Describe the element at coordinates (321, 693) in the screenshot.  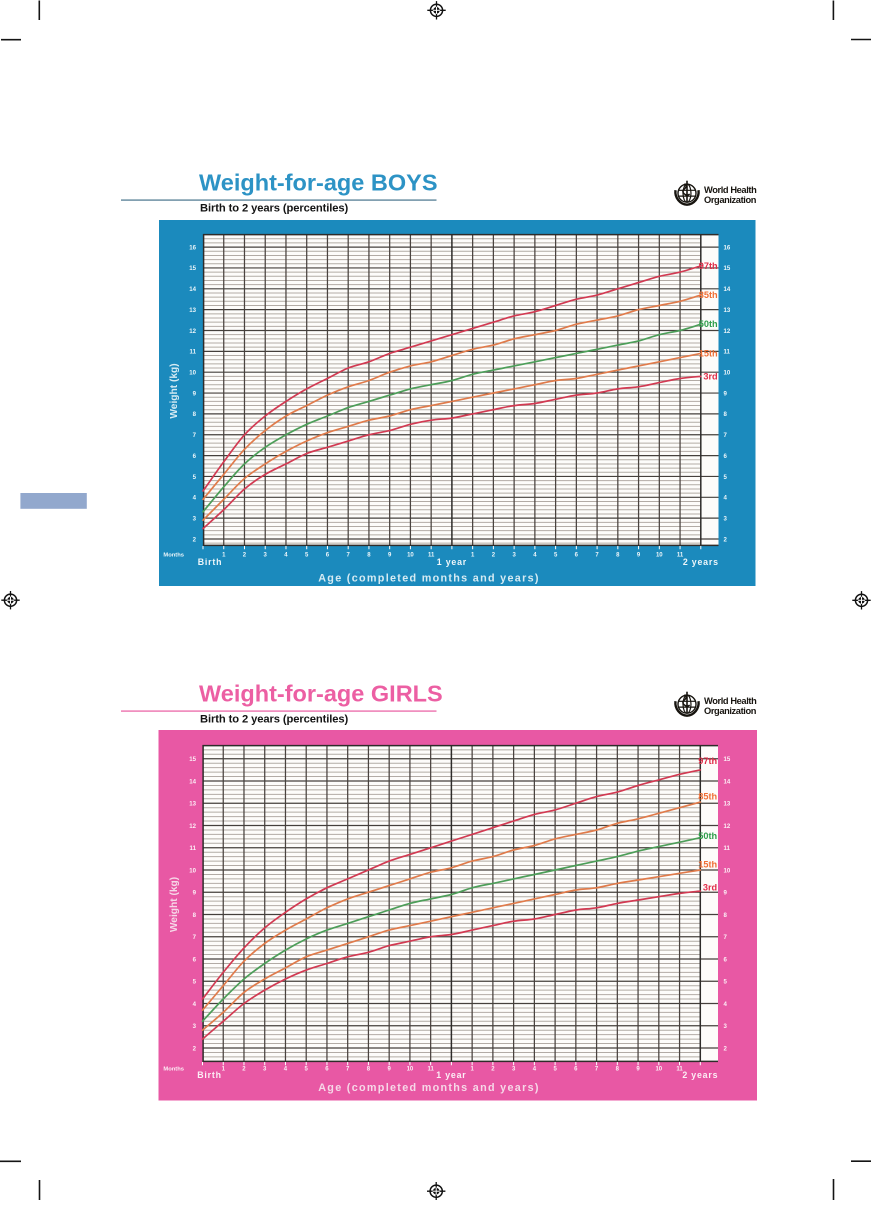
I see `svg-text: Weight-for-age GIRLS` at that location.